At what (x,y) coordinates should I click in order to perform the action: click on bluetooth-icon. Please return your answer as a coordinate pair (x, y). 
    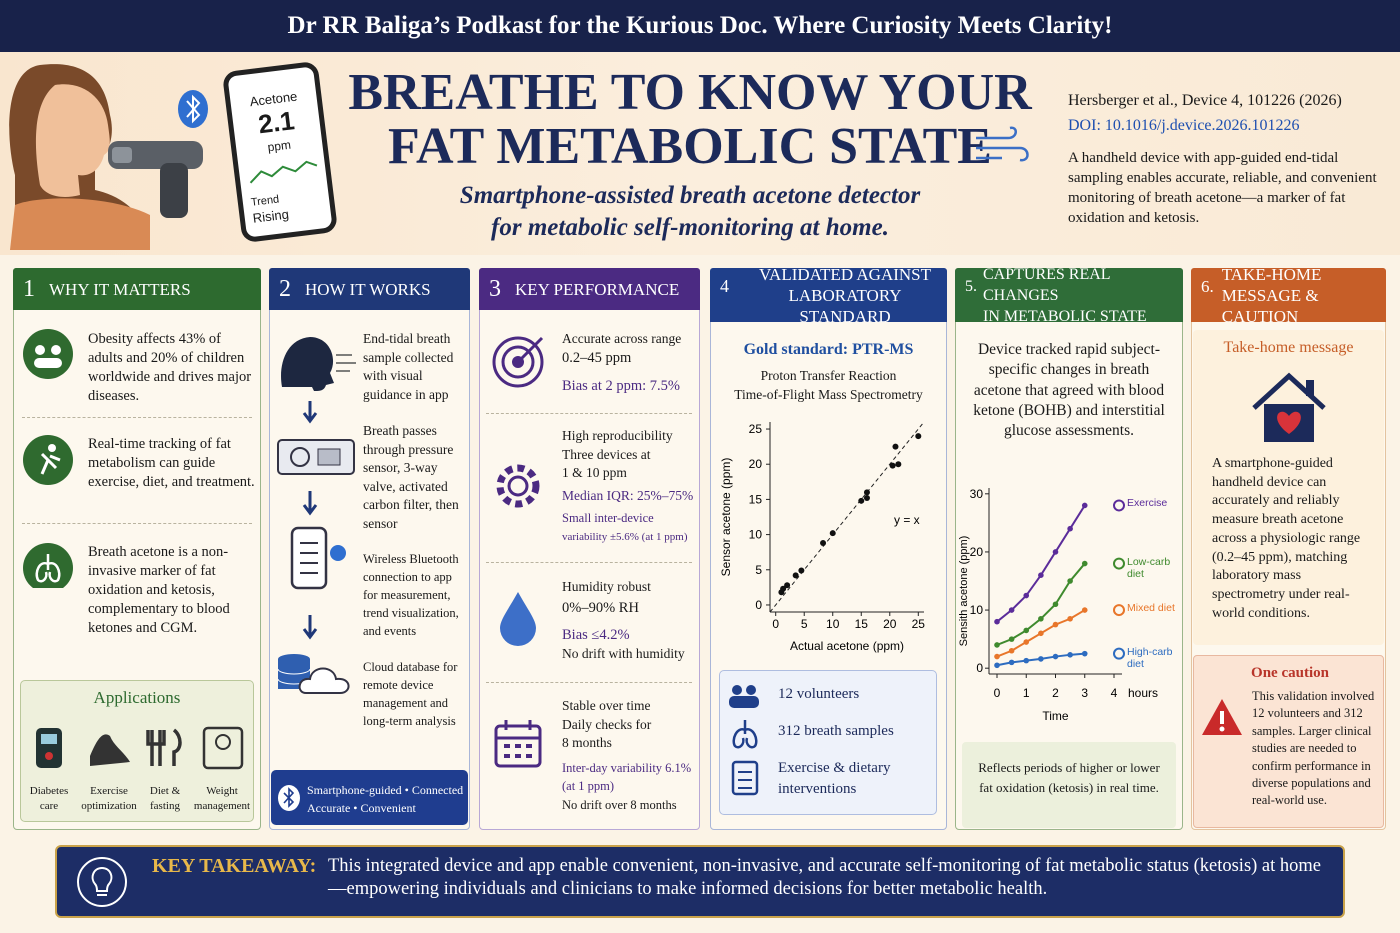
    Looking at the image, I should click on (193, 109).